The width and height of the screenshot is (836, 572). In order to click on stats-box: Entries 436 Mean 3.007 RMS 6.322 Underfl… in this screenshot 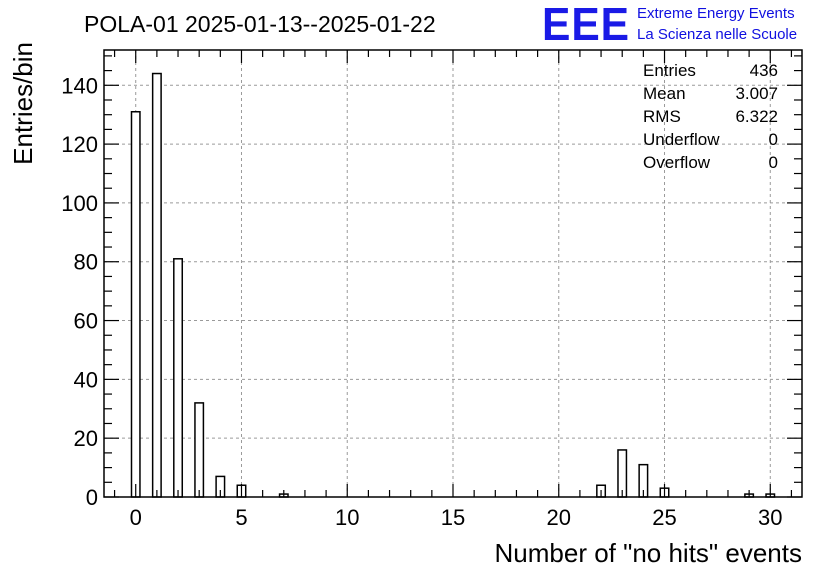, I will do `click(710, 116)`.